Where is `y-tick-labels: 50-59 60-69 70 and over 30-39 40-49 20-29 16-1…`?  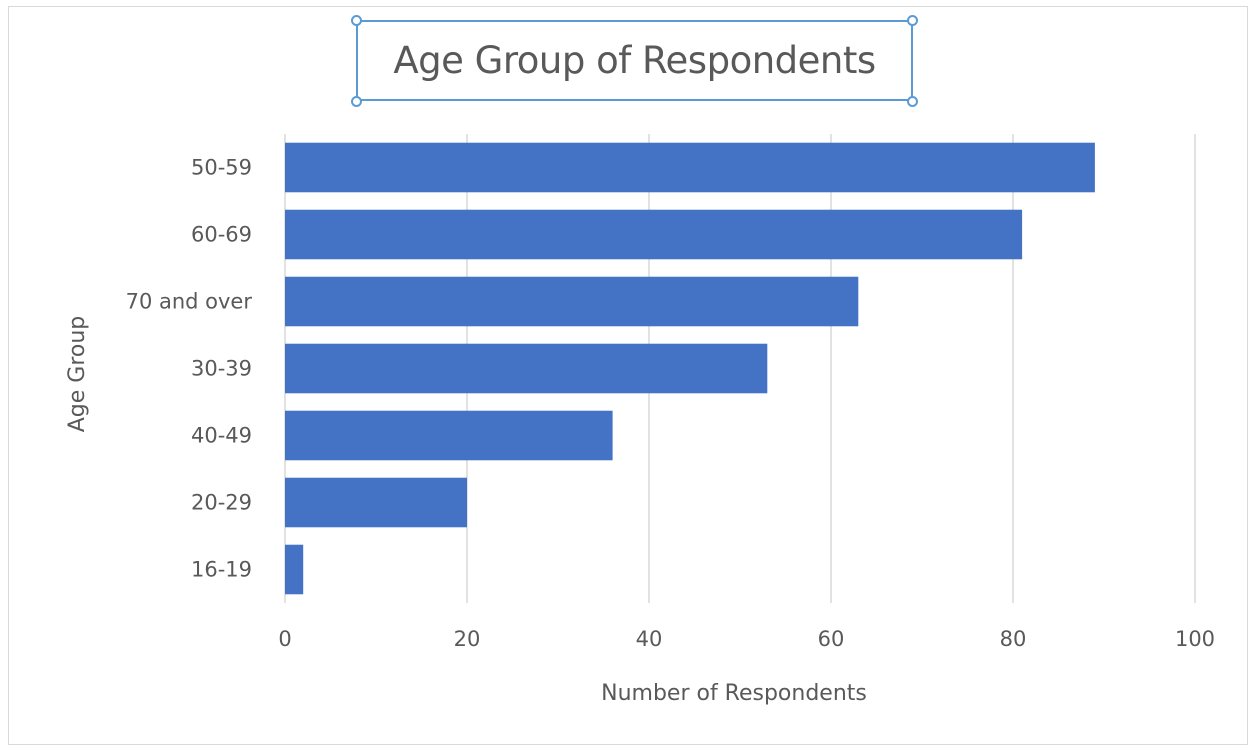 y-tick-labels: 50-59 60-69 70 and over 30-39 40-49 20-29 16-1… is located at coordinates (189, 369).